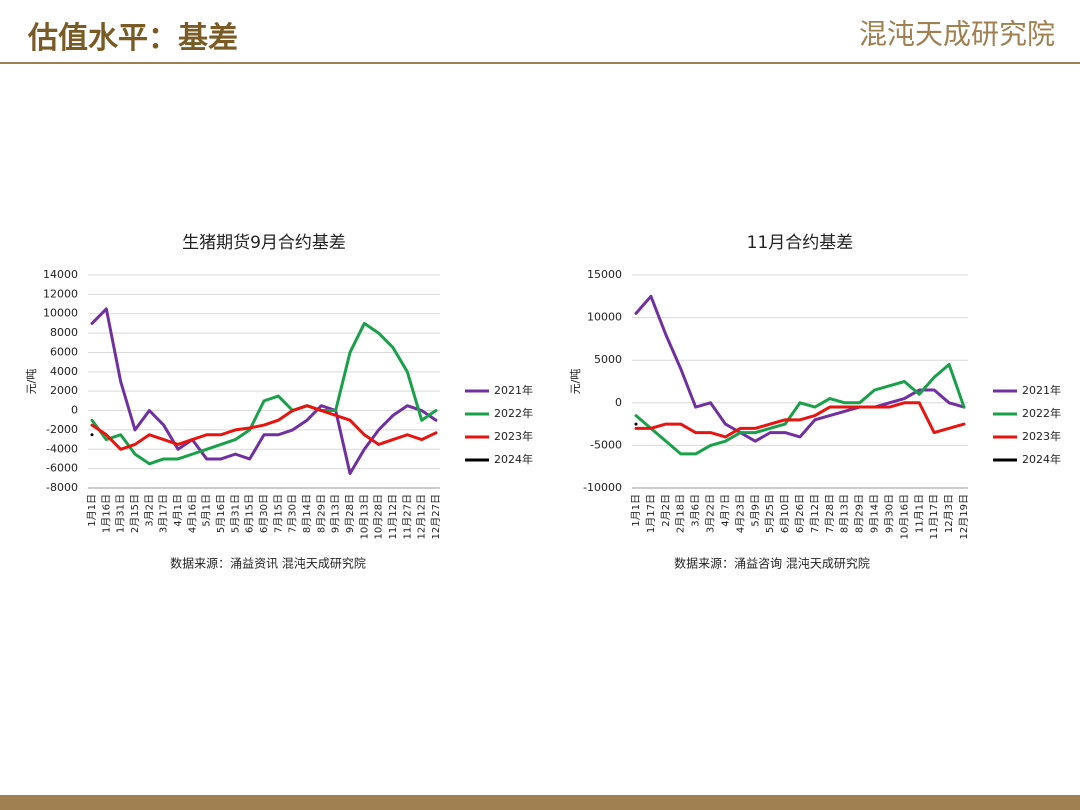  I want to click on x-tick-label: 7月28日, so click(830, 513).